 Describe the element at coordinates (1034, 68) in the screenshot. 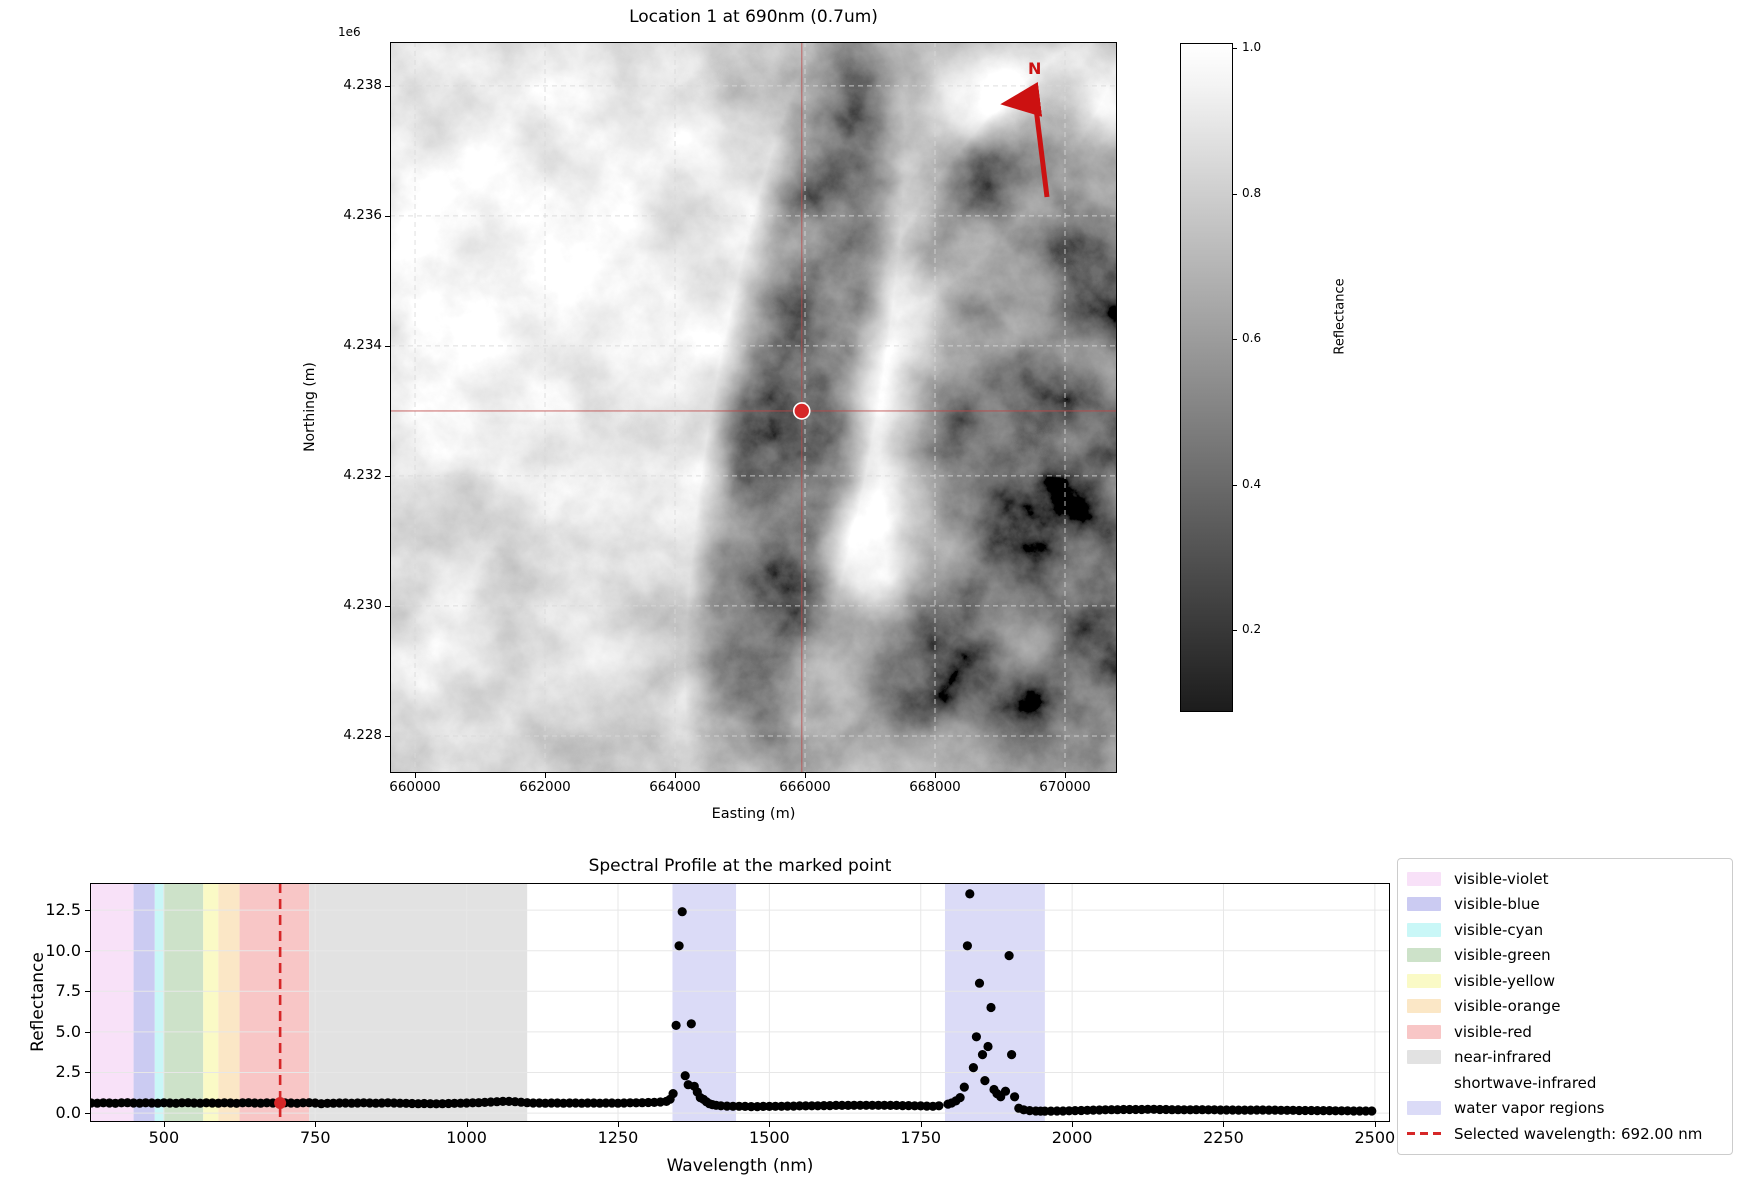

I see `north-label: N` at that location.